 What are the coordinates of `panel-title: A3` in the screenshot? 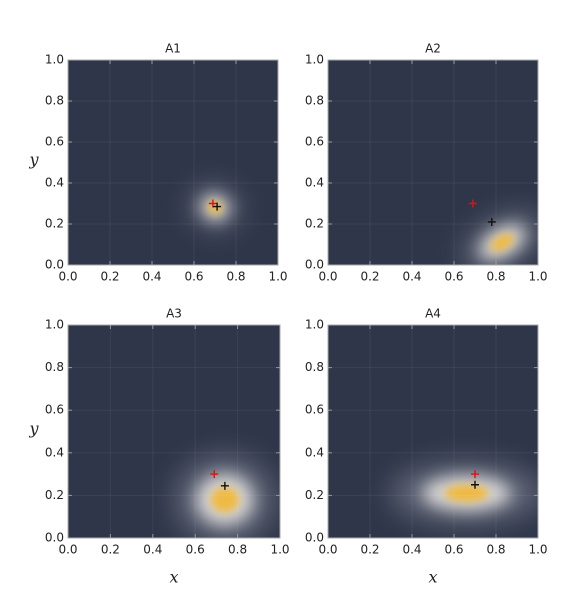 It's located at (174, 314).